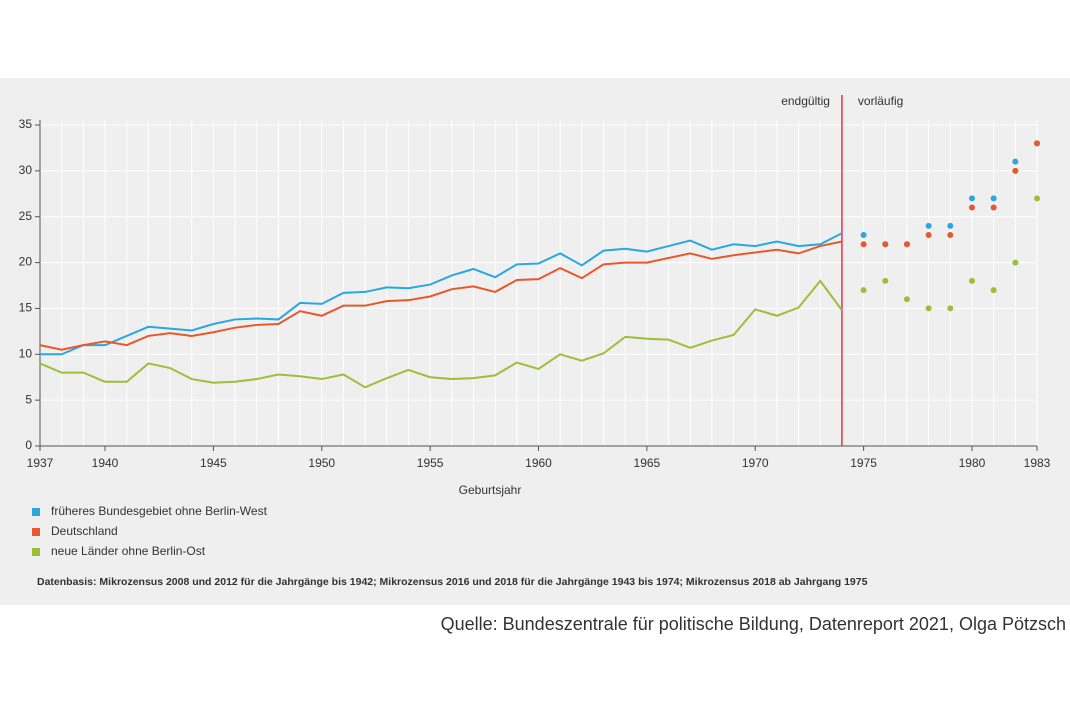  What do you see at coordinates (538, 463) in the screenshot?
I see `x-tick-label: 1960` at bounding box center [538, 463].